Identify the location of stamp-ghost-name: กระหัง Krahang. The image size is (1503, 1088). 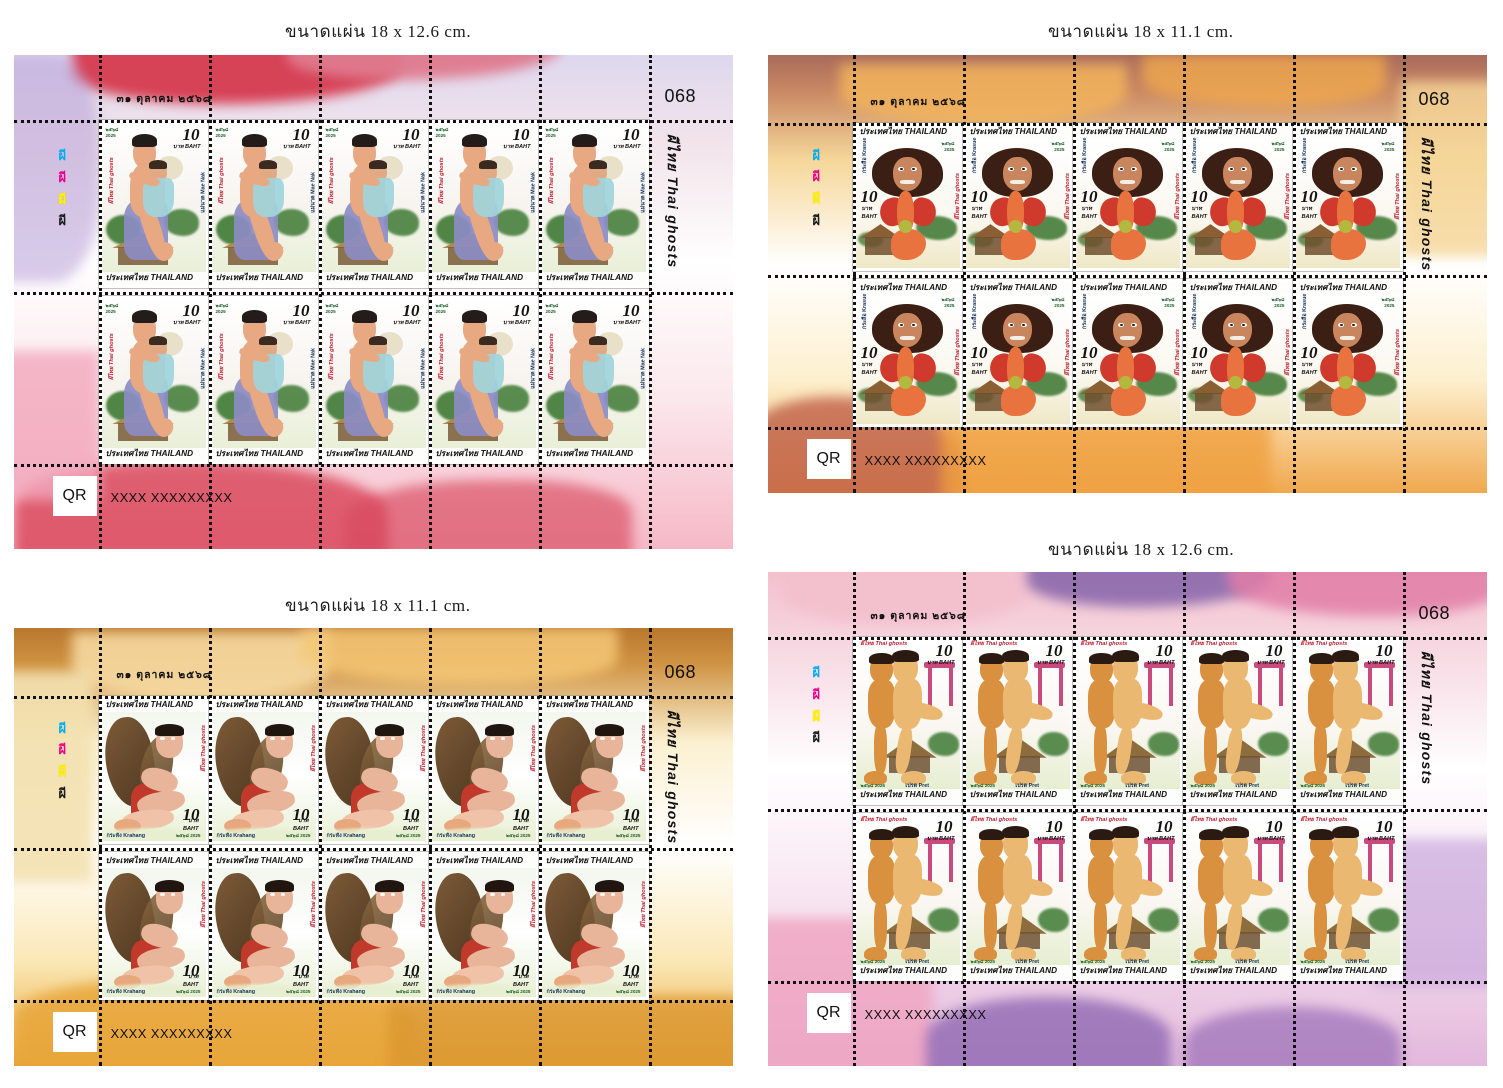
(126, 991).